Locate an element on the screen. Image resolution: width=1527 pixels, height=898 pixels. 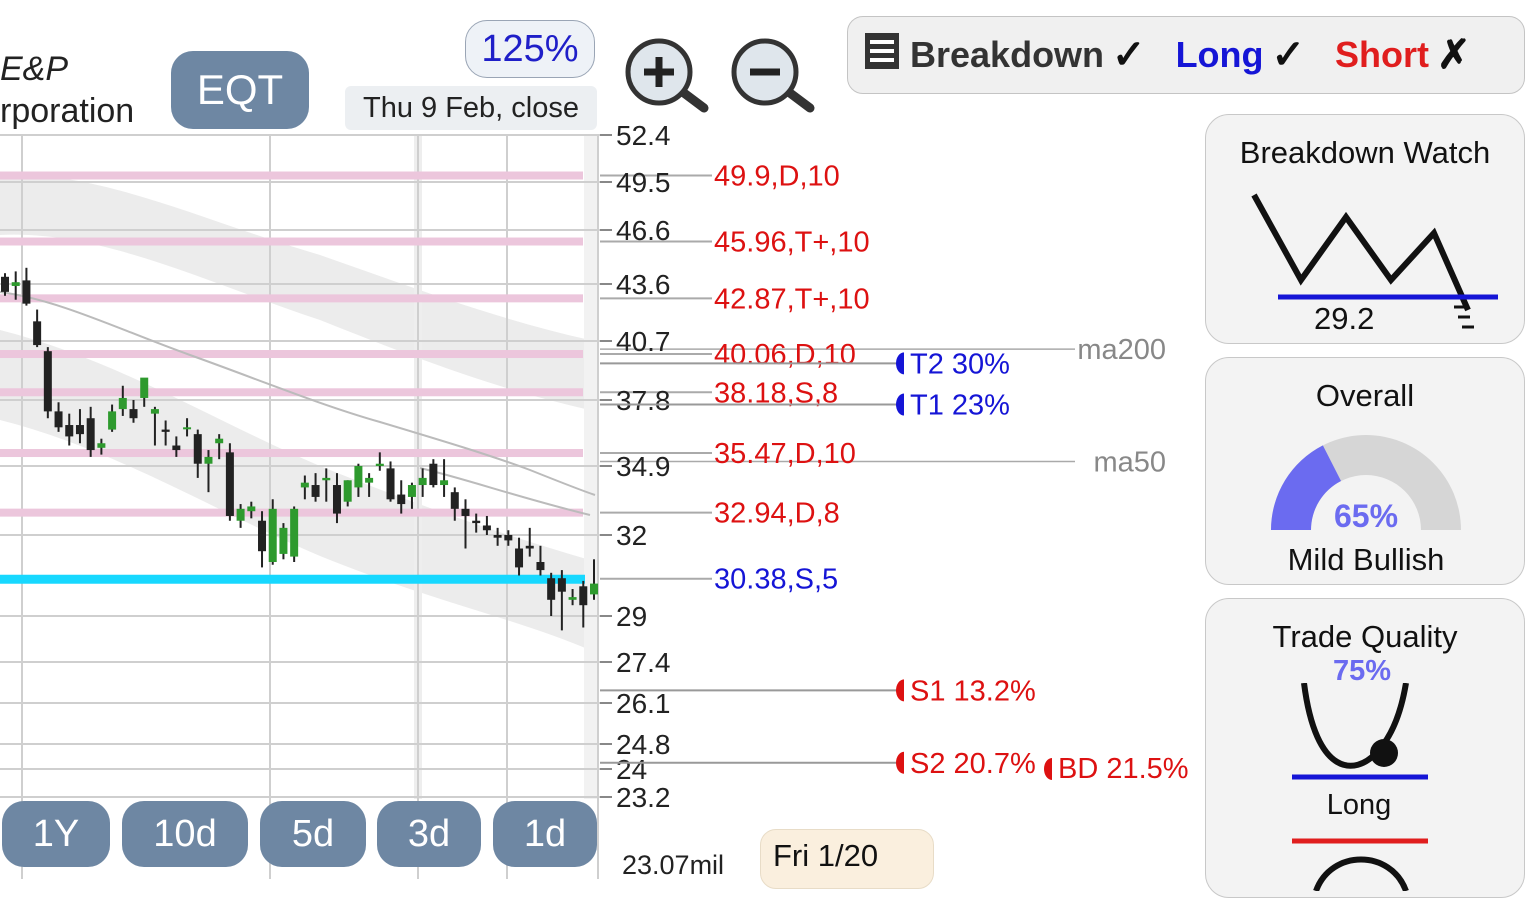
y-tick-label: 24 is located at coordinates (631, 769).